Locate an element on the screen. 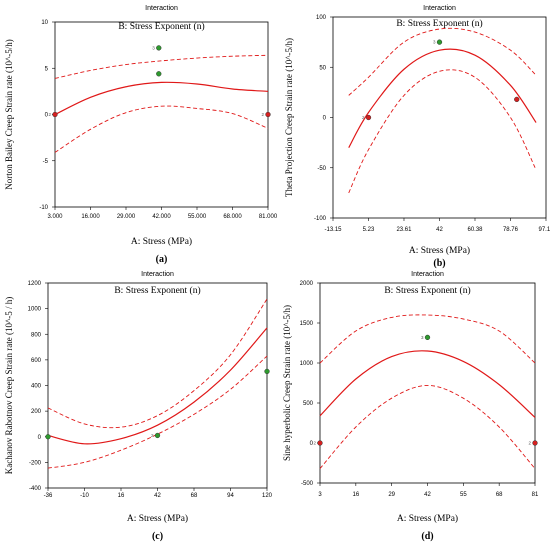 The image size is (550, 547). chart-2-y-tick-label: 100 is located at coordinates (321, 18).